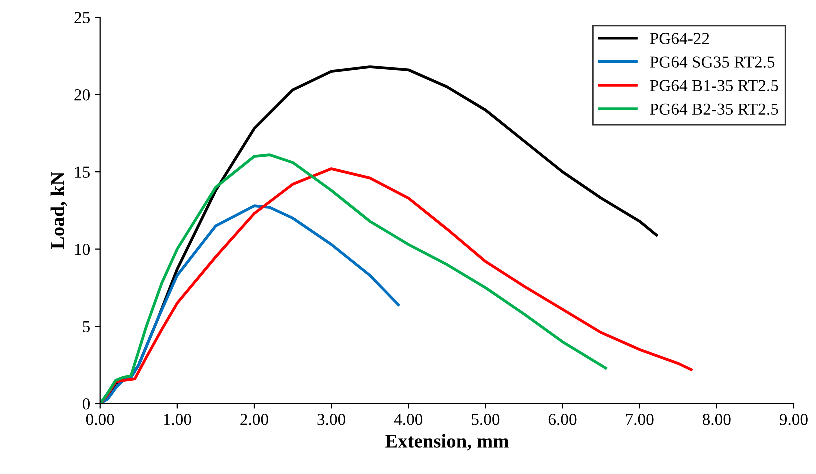 This screenshot has width=816, height=474. Describe the element at coordinates (486, 420) in the screenshot. I see `x-tick-label: 5.00` at that location.